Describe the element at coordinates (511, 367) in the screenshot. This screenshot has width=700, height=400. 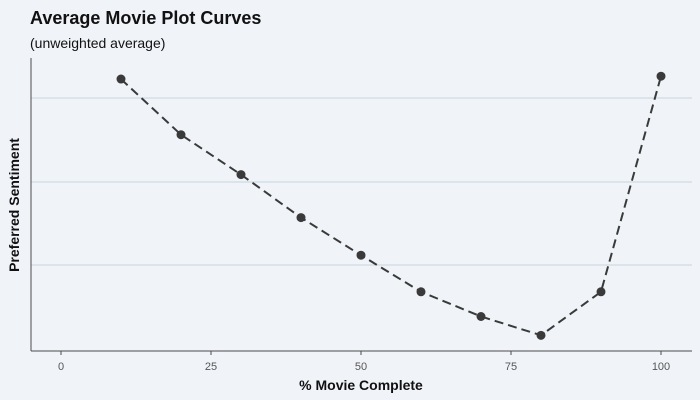
I see `x-tick-label-3: 75` at that location.